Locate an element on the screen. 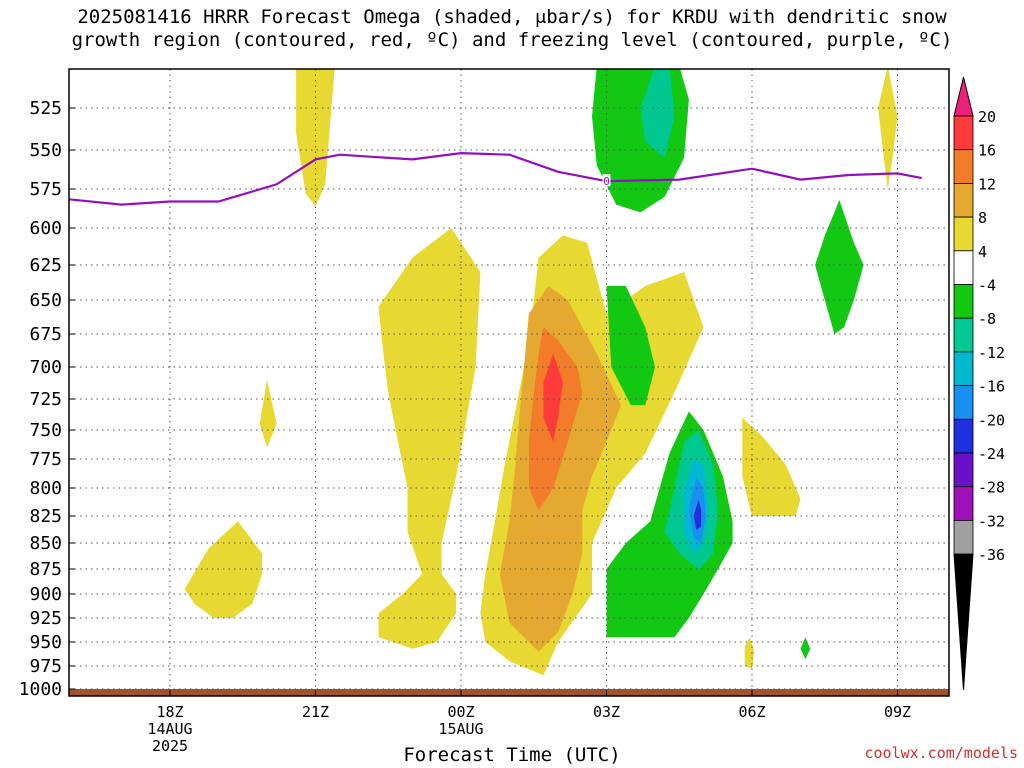 The image size is (1024, 768). x-tick-label: 03Z is located at coordinates (606, 712).